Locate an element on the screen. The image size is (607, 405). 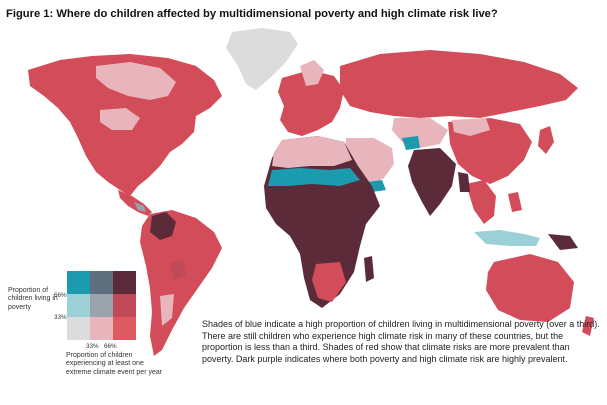
legend-y-label: Proportion of children living in poverty is located at coordinates (33, 299).